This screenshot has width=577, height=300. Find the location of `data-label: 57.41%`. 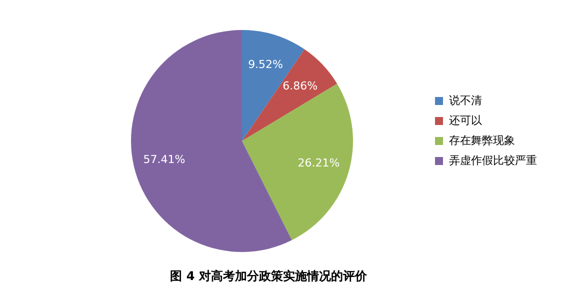

data-label: 57.41% is located at coordinates (164, 159).